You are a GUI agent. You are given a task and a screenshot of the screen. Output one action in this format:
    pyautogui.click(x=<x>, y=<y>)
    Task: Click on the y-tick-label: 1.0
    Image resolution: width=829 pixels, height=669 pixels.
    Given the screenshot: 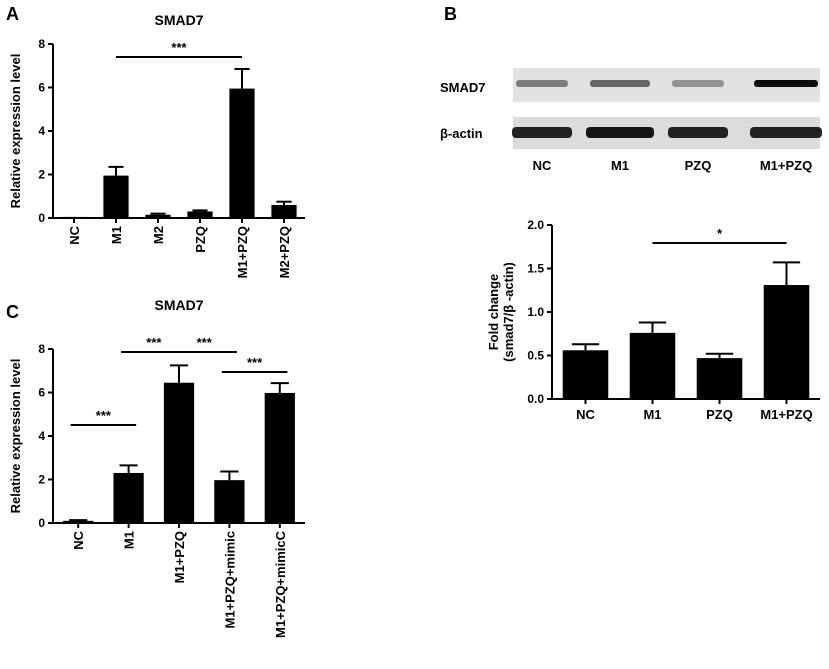 What is the action you would take?
    pyautogui.click(x=535, y=312)
    